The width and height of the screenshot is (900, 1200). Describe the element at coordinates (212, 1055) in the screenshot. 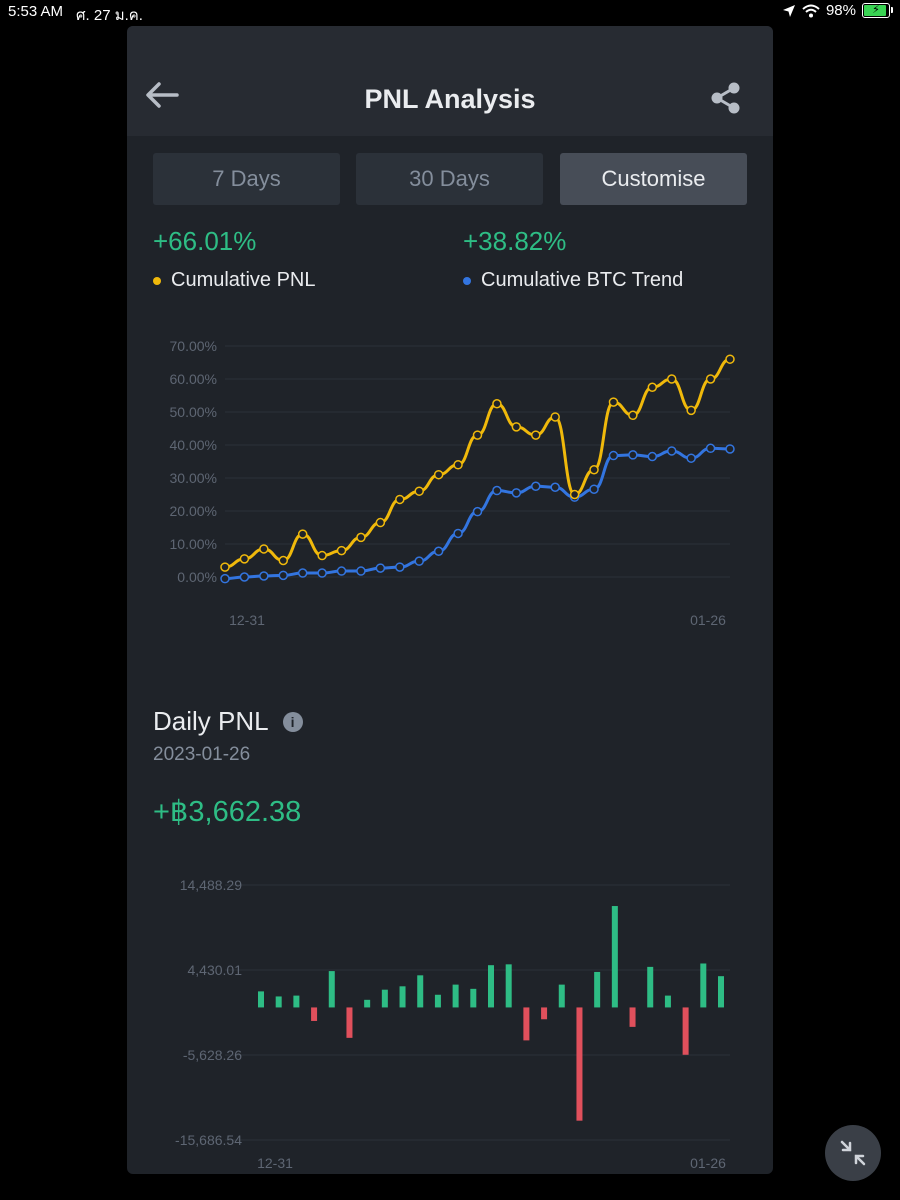

I see `y-tick-label: -5,628.26` at that location.